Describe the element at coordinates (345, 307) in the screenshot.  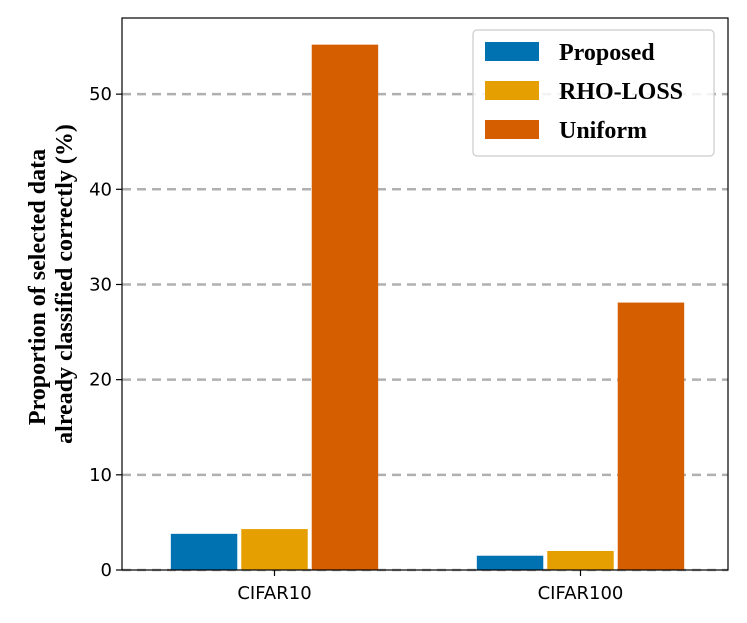
I see `bar-uniform-cifar10` at that location.